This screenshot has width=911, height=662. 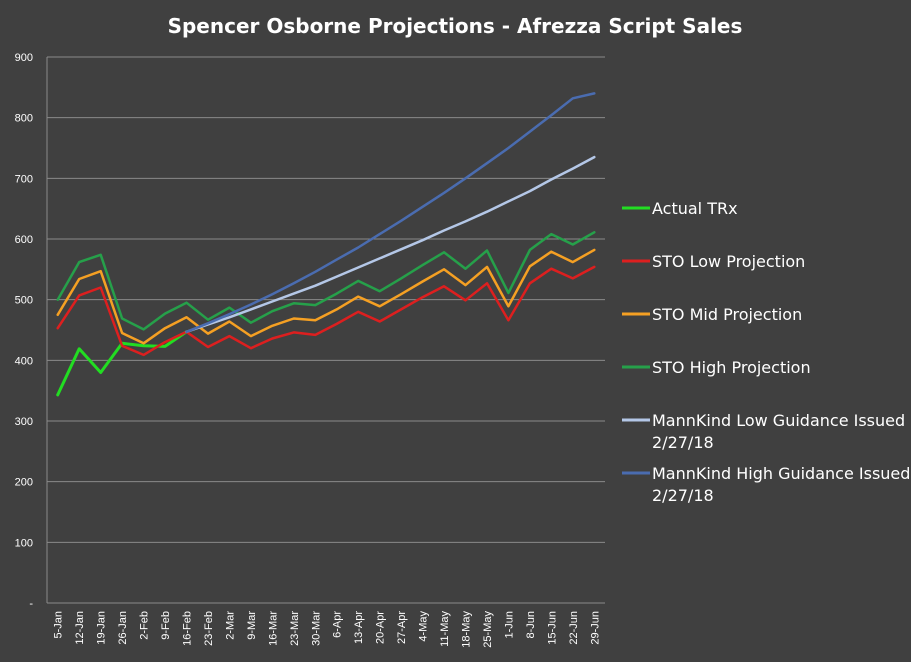 I want to click on x-tick-label: 4-May, so click(x=424, y=626).